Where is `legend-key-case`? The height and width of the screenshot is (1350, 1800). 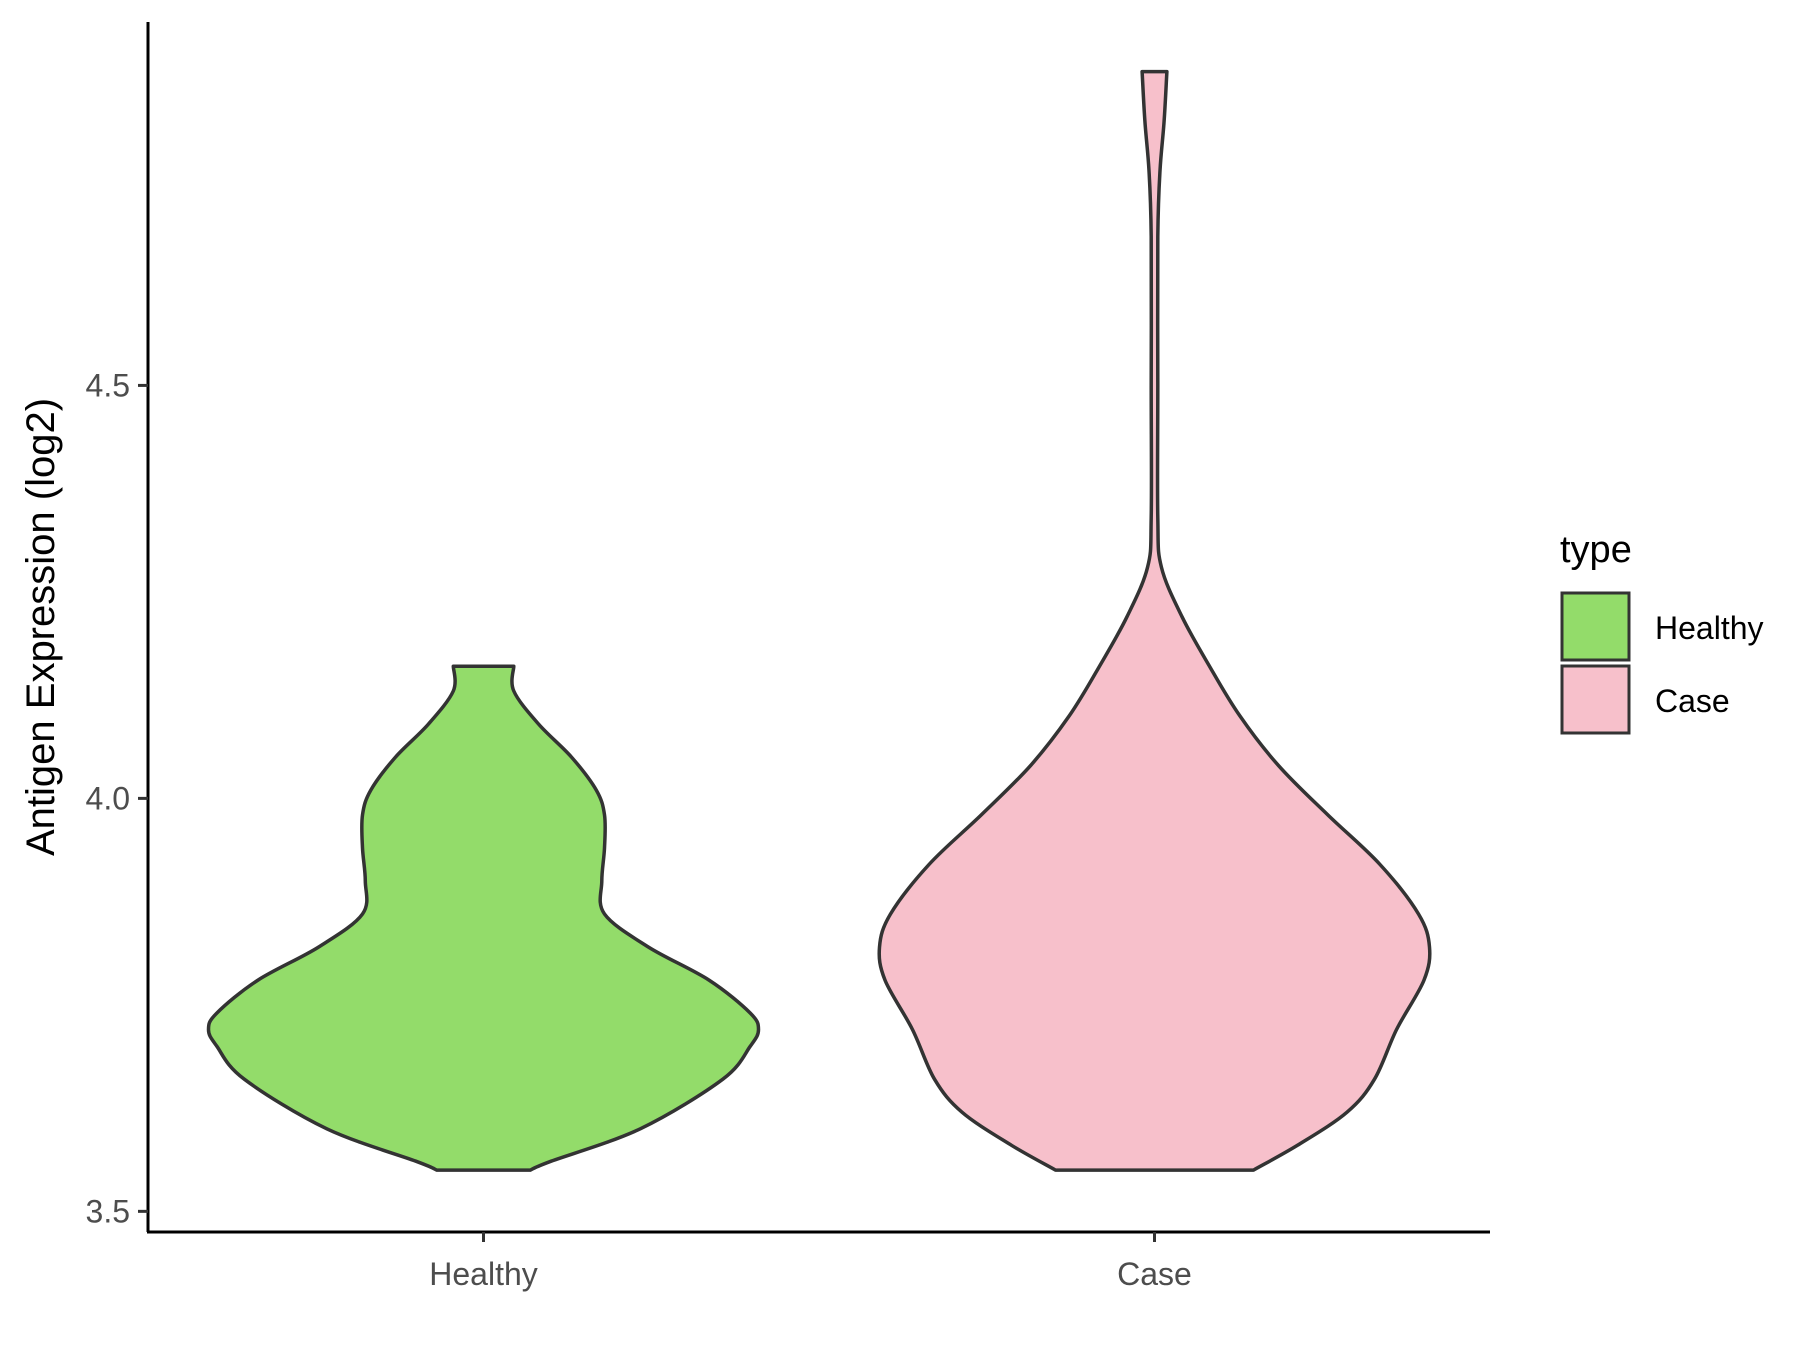 legend-key-case is located at coordinates (1595, 699).